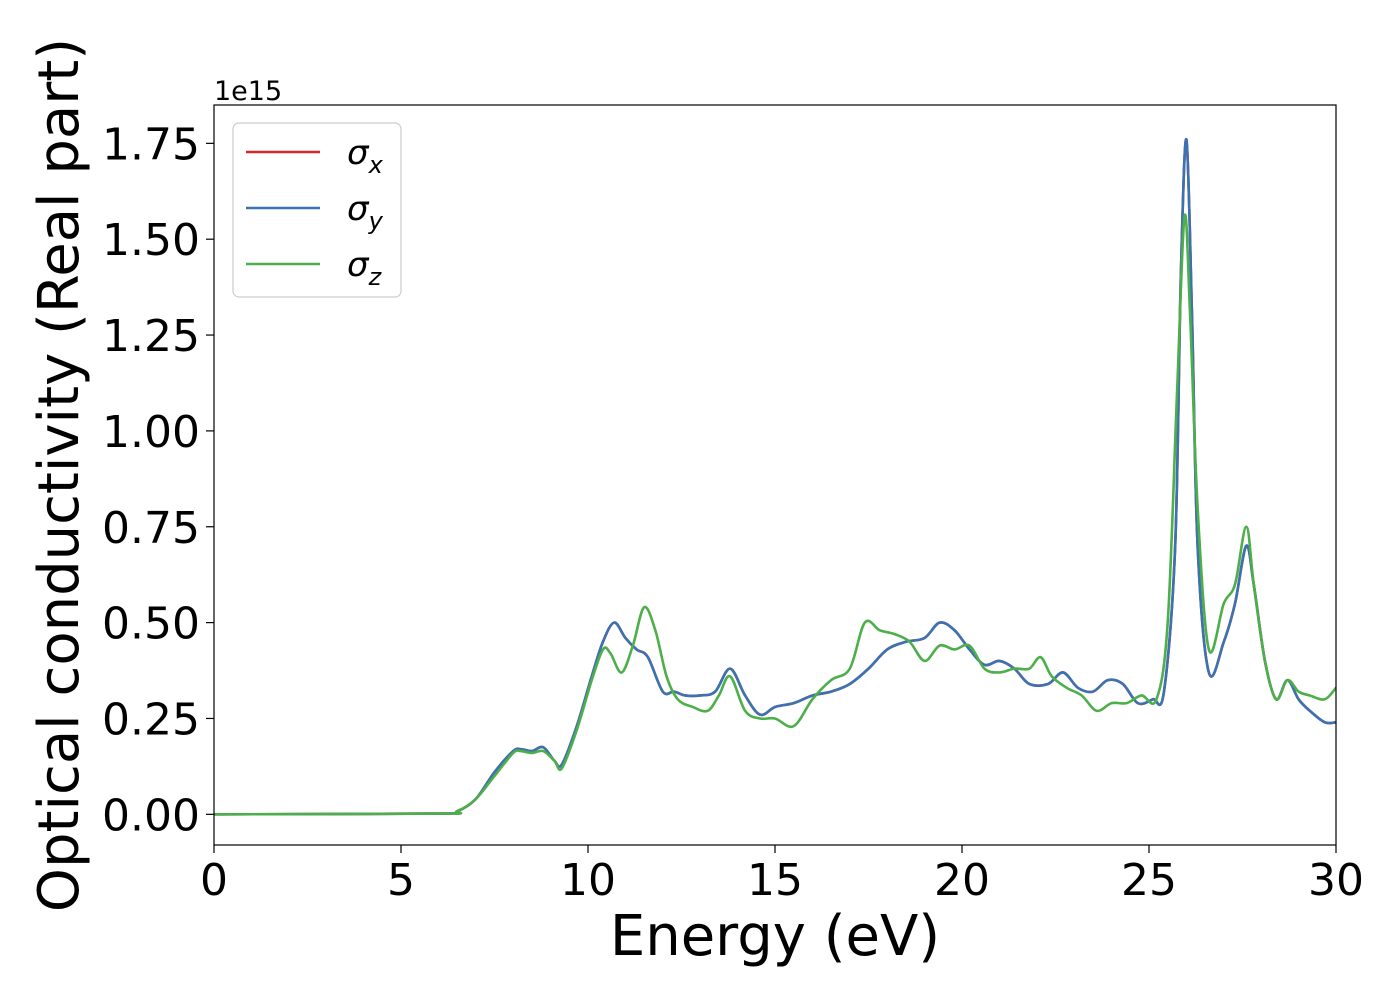 Image resolution: width=1400 pixels, height=1000 pixels. Describe the element at coordinates (151, 624) in the screenshot. I see `y-tick-label: 0.50` at that location.